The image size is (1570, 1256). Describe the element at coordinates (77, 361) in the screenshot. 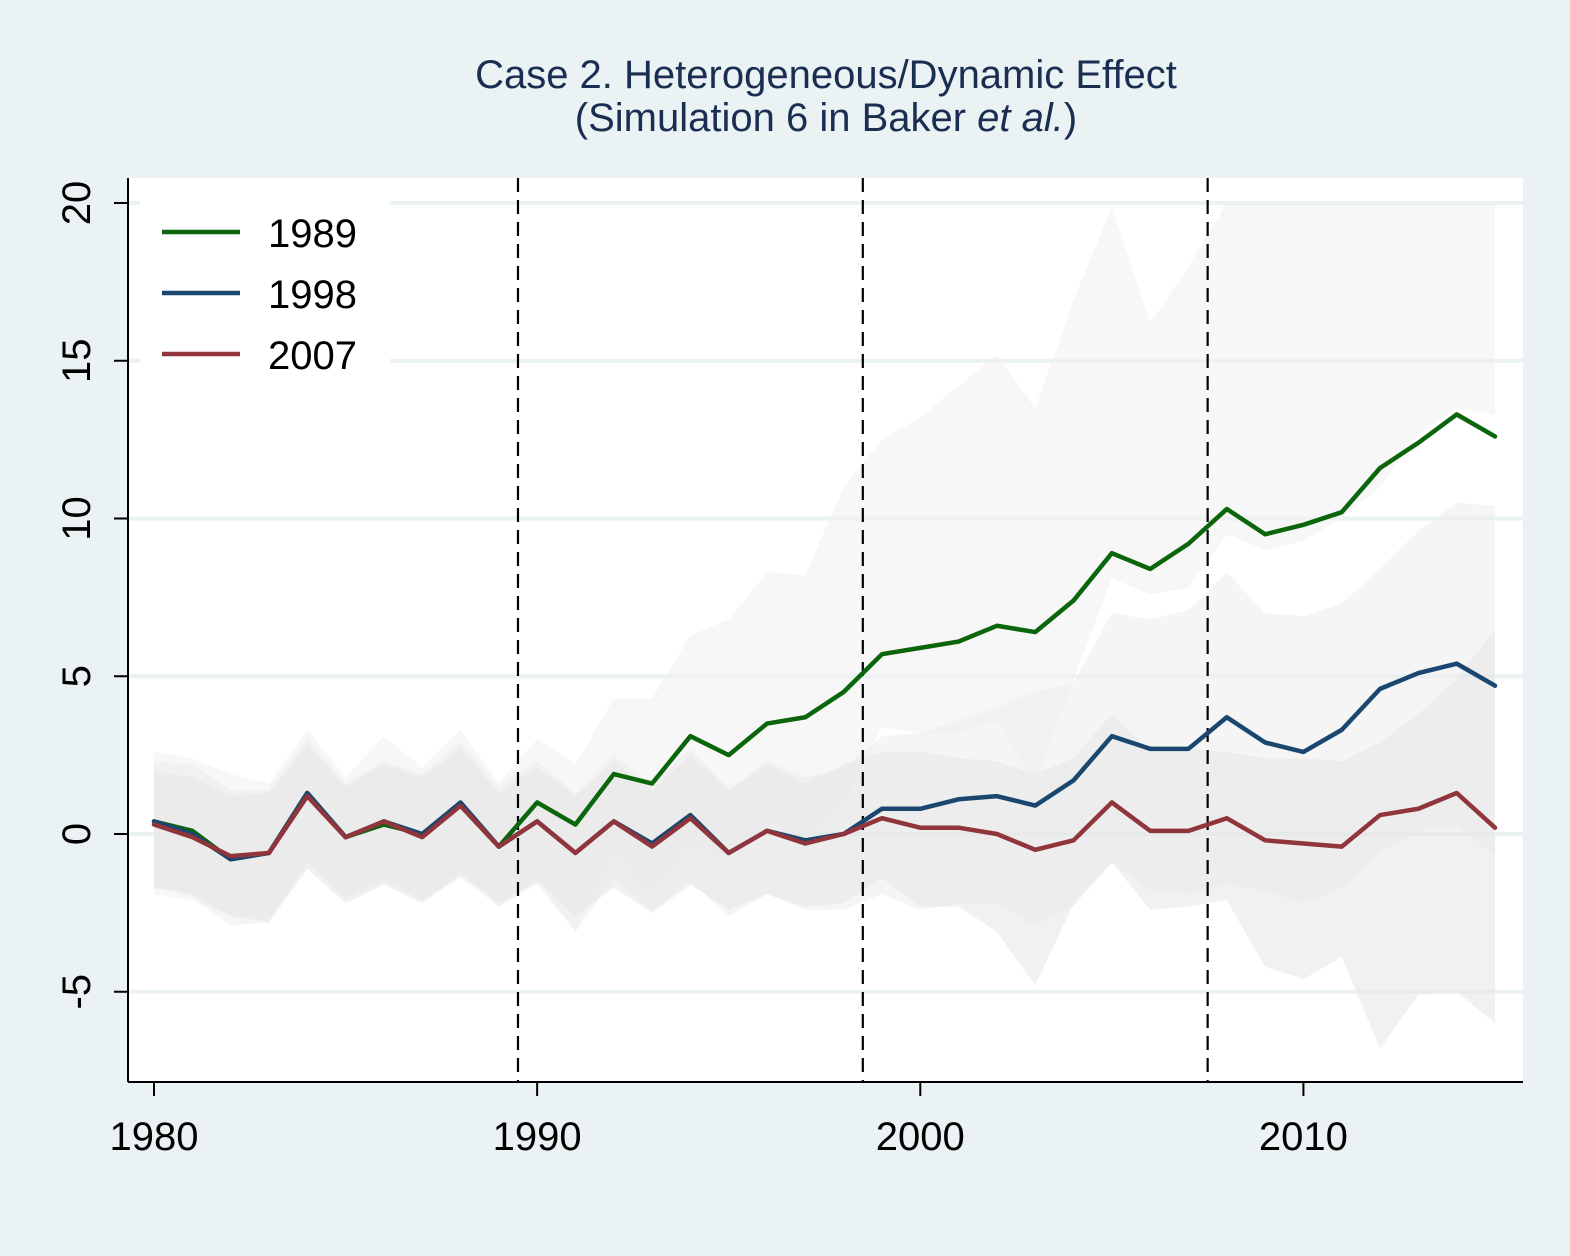

I see `y-tick-label-4: 15` at that location.